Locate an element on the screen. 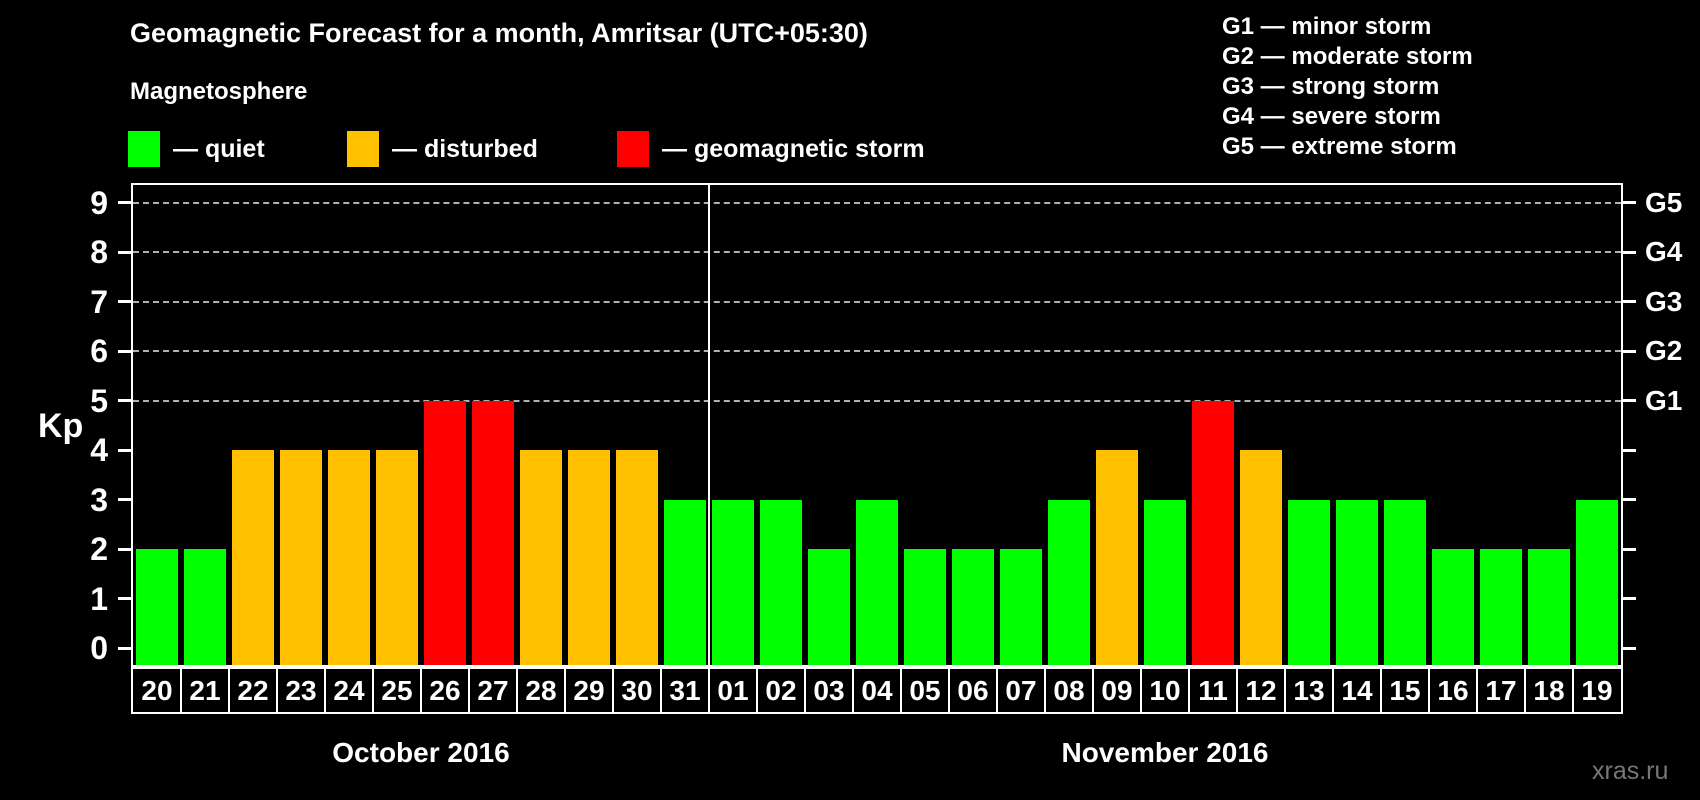  storm-scale-item: G5 — extreme storm is located at coordinates (1339, 146).